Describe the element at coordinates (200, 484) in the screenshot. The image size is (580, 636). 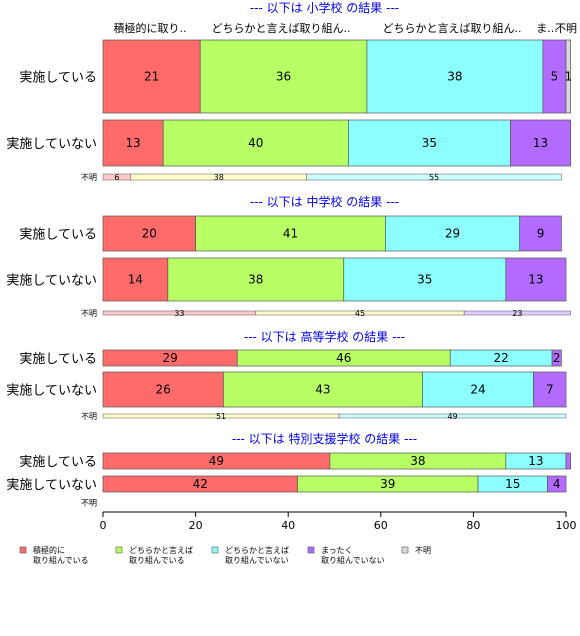
I see `data-label: 42` at that location.